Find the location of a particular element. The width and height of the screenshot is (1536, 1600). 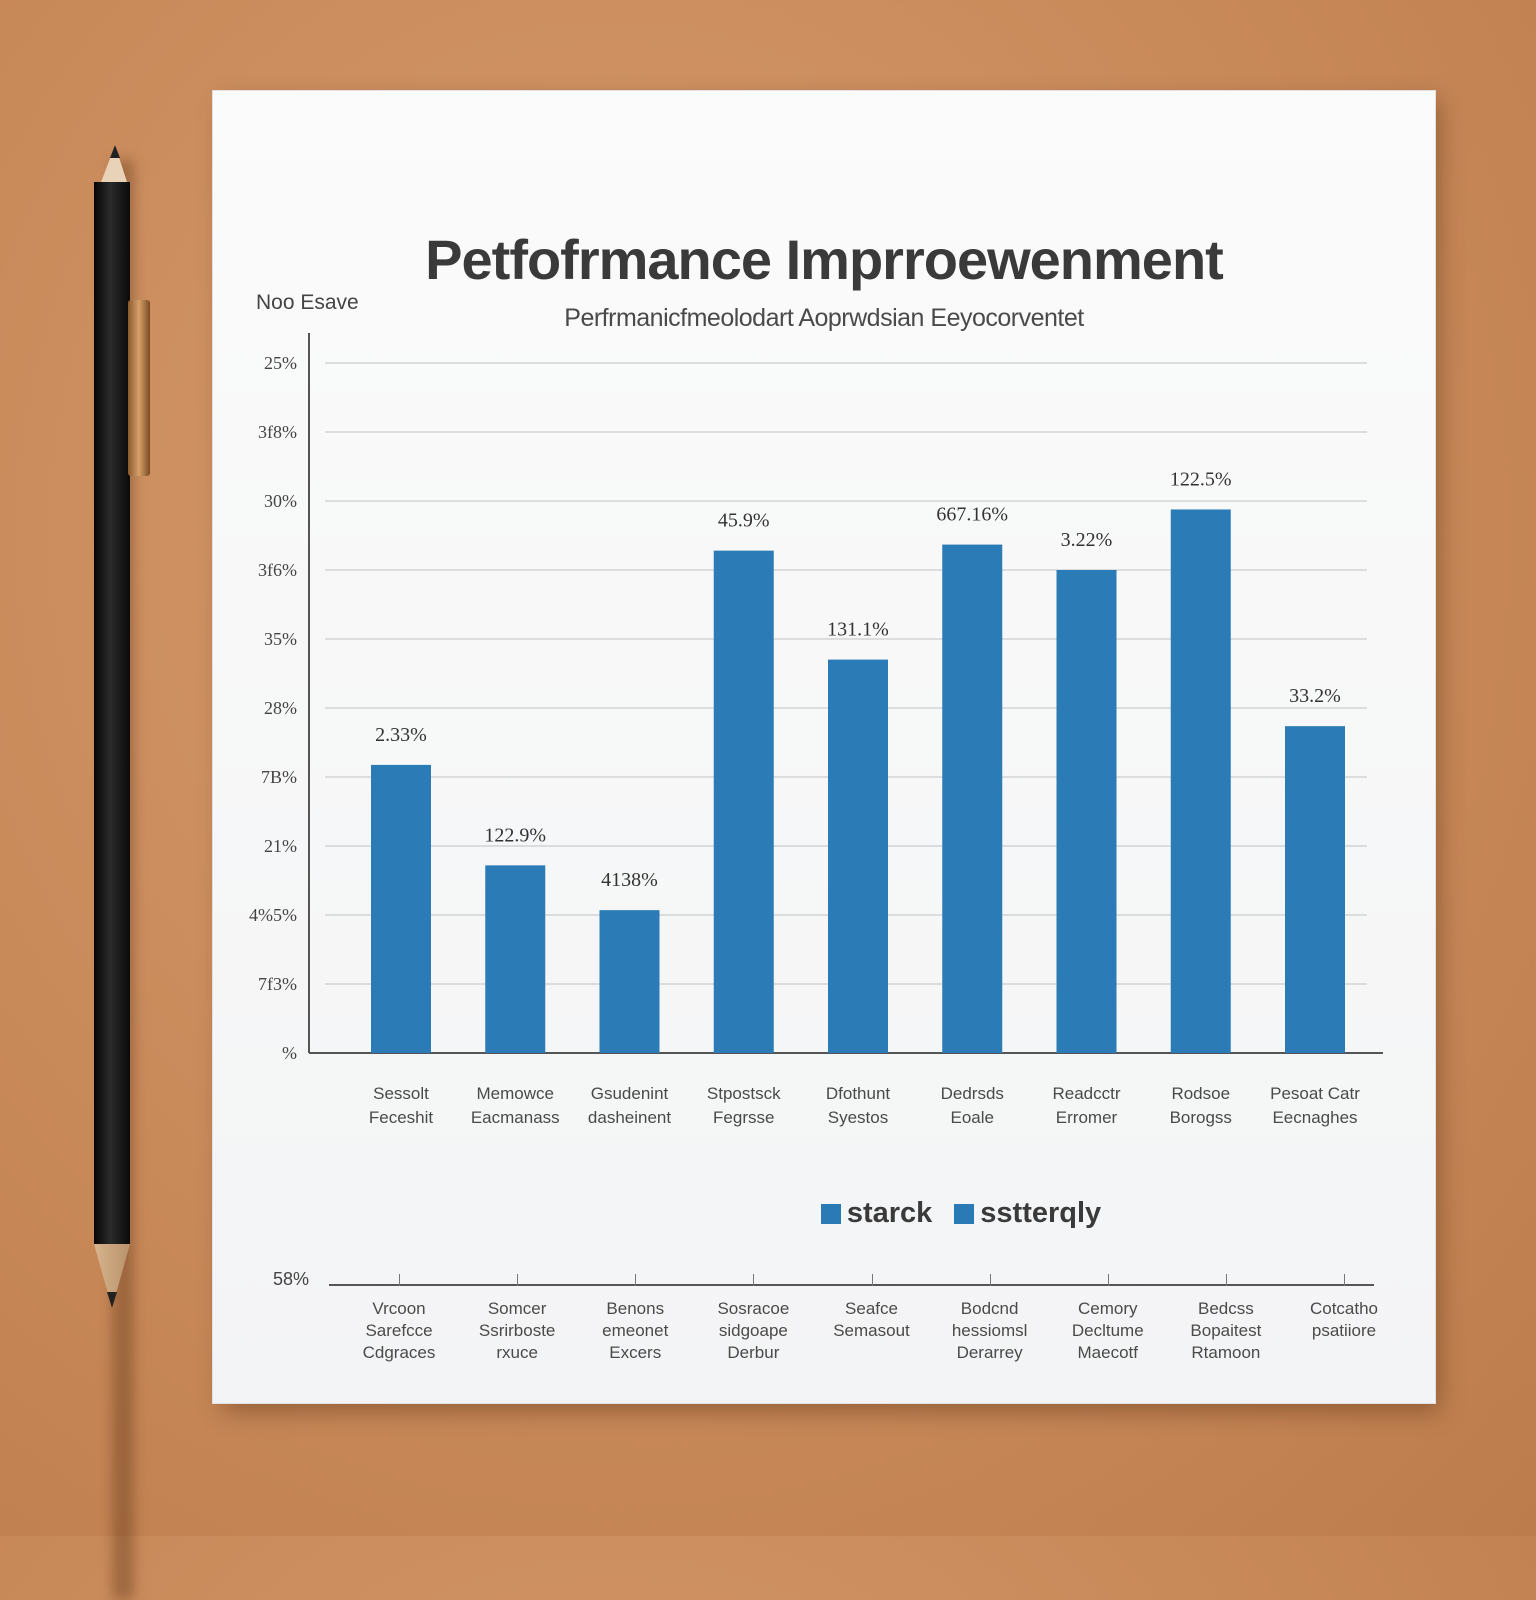

y-tick-label: 21% is located at coordinates (280, 846).